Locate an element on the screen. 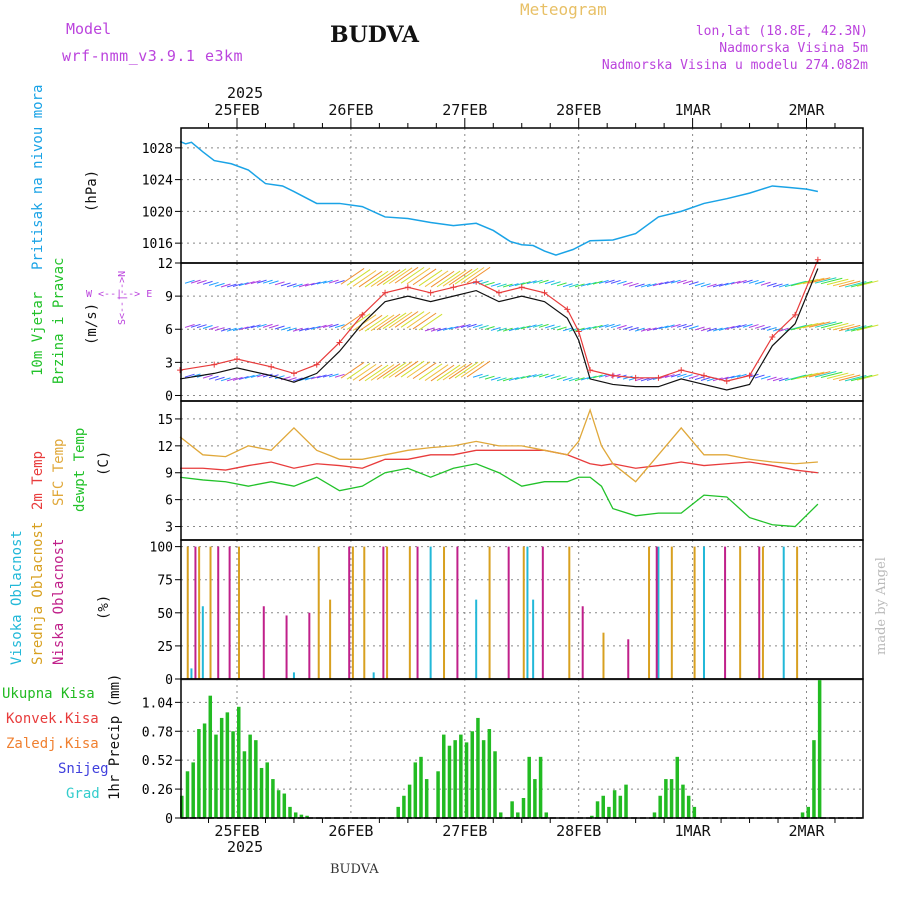 Image resolution: width=900 pixels, height=900 pixels. pressure-label: Pritisak na nivou mora is located at coordinates (38, 177).